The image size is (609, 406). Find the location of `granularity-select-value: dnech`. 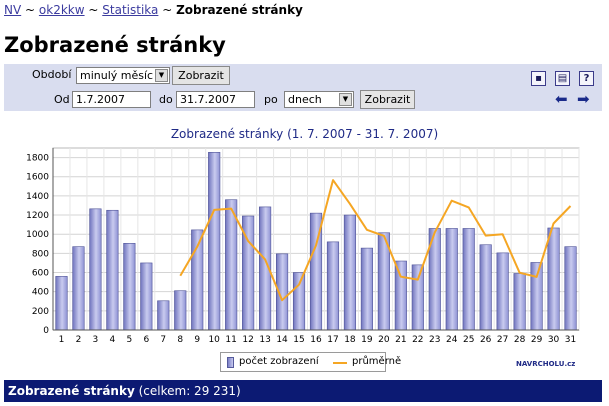

granularity-select-value: dnech is located at coordinates (305, 99).